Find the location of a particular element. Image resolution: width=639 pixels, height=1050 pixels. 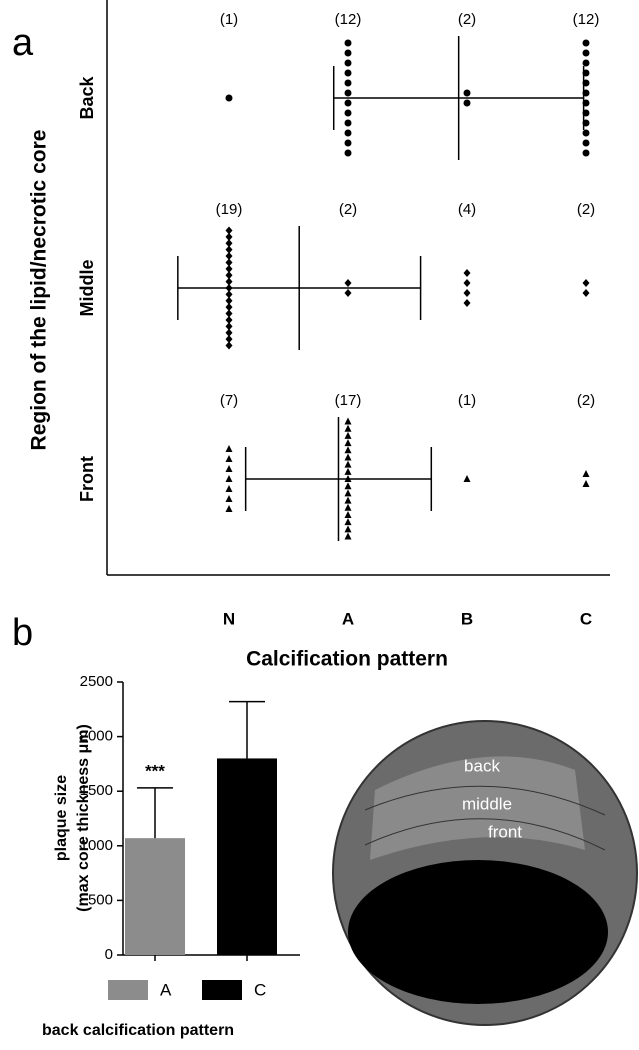

y-axis-label: plaque size is located at coordinates (61, 818).